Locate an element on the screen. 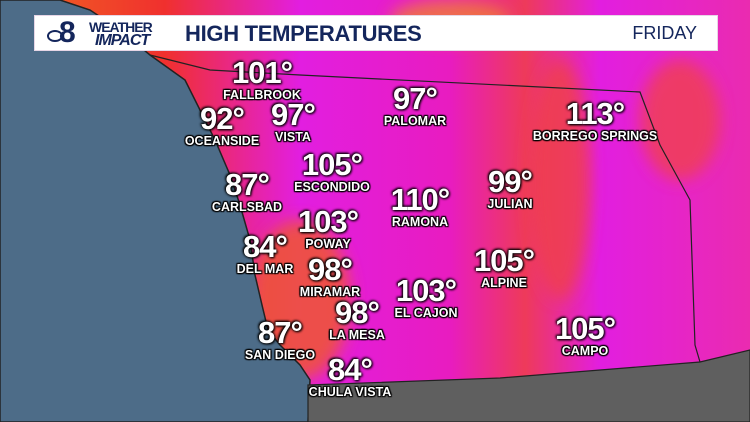  city-name: EL CAJON is located at coordinates (426, 313).